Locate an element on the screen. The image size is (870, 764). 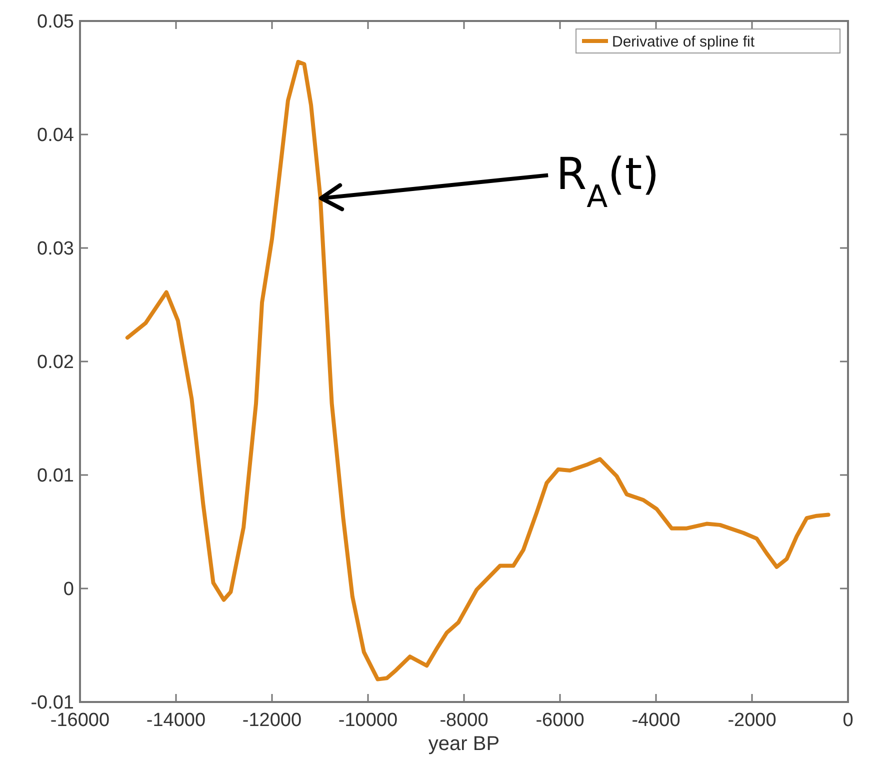
legend-label: Derivative of spline fit is located at coordinates (684, 41).